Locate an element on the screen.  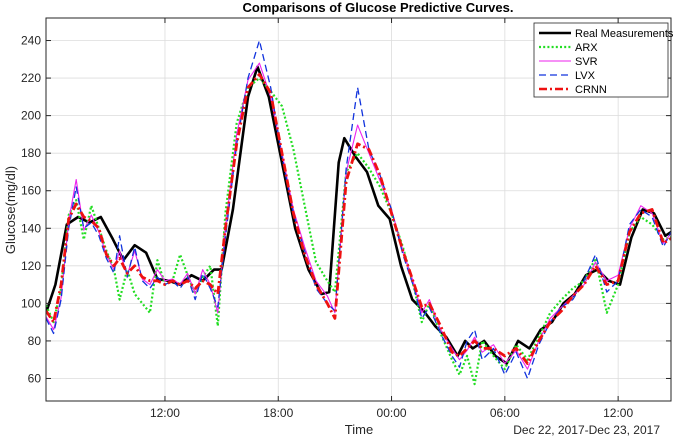
y-tick-label: 120 is located at coordinates (31, 266).